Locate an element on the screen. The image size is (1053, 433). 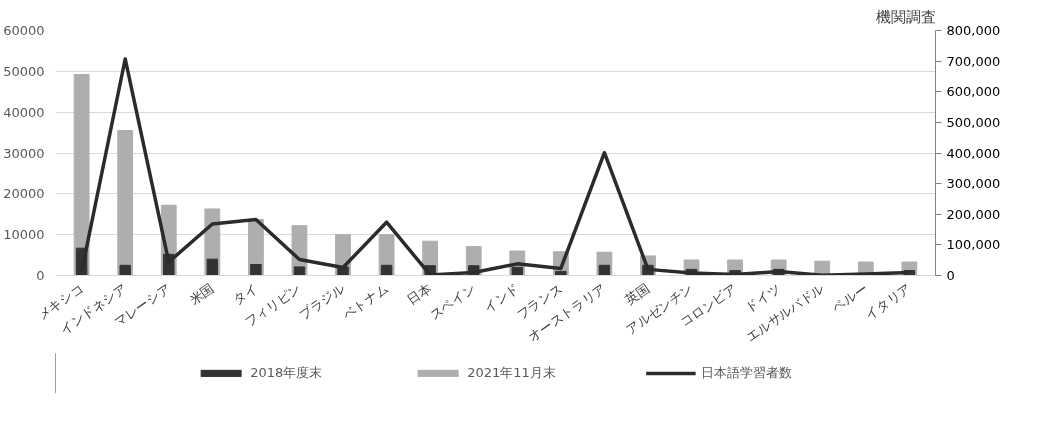
legend-label: 日本語学習者数 is located at coordinates (746, 373).